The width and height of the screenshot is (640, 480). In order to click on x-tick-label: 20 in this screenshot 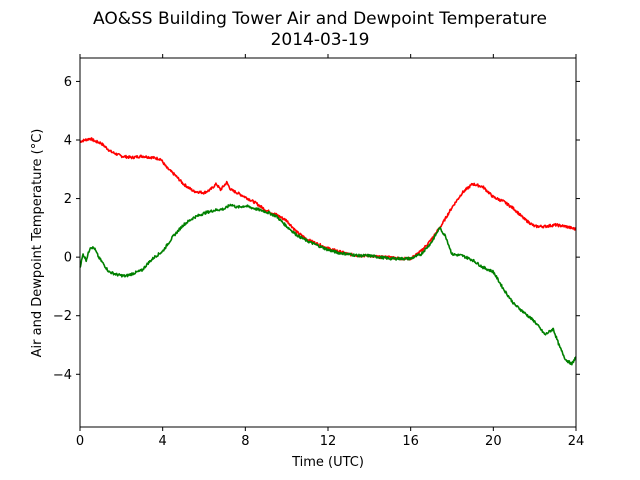, I will do `click(493, 441)`.